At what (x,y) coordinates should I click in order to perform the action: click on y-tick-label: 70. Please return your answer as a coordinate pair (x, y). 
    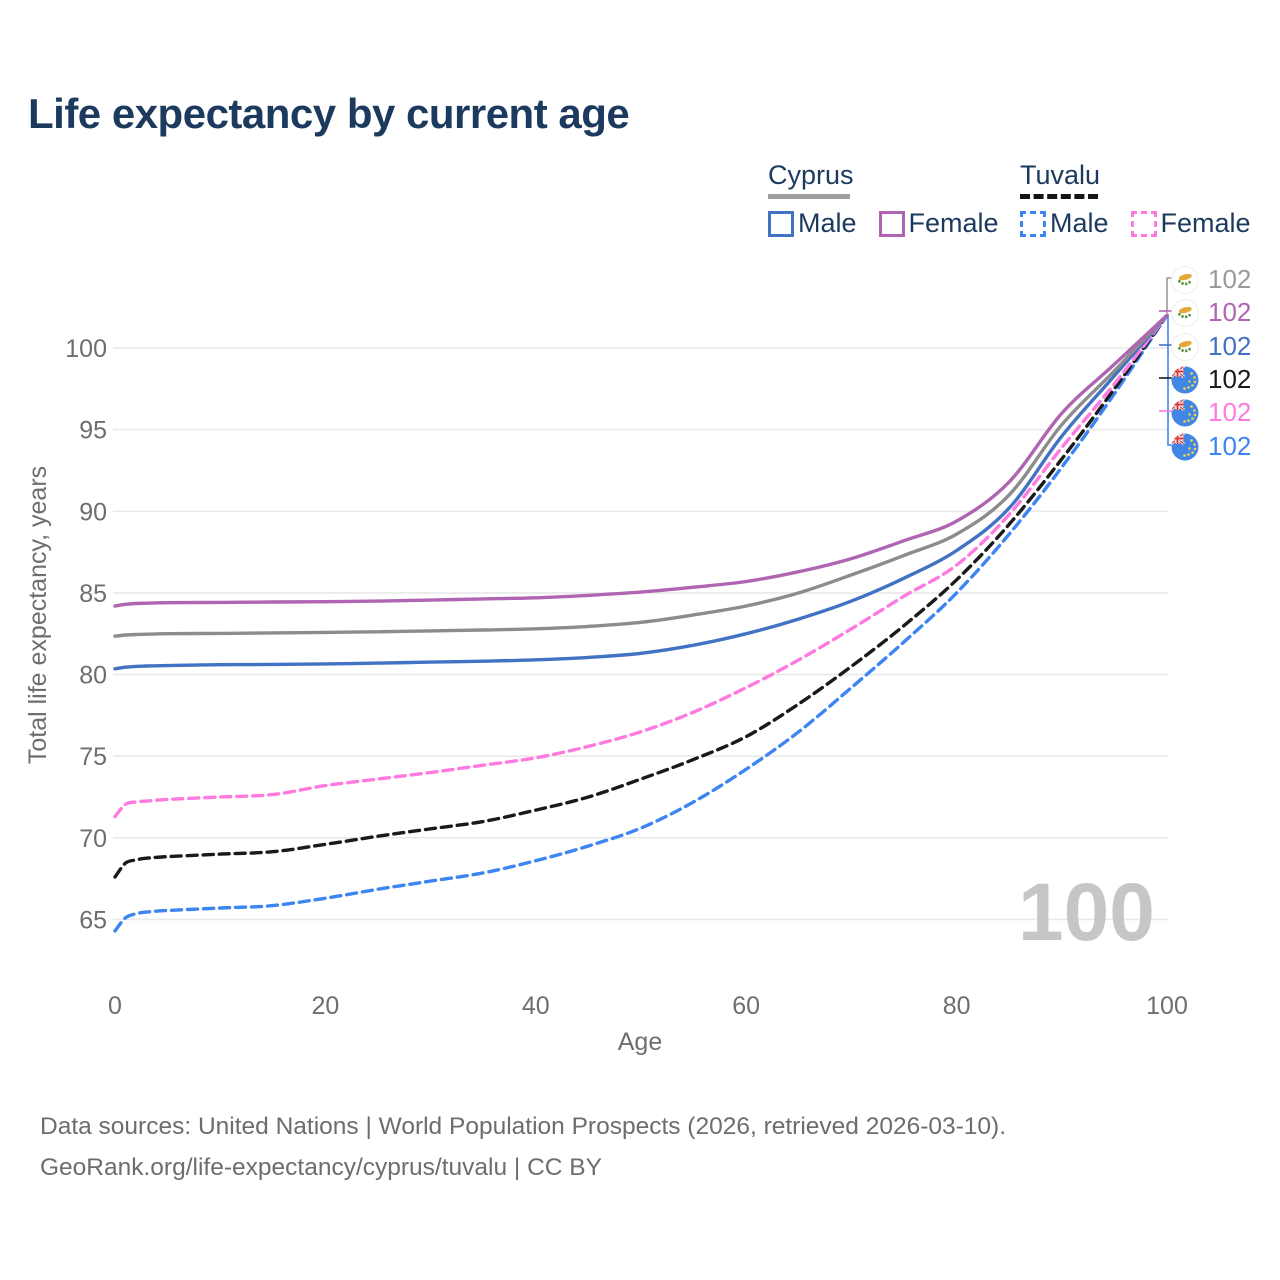
    Looking at the image, I should click on (93, 839).